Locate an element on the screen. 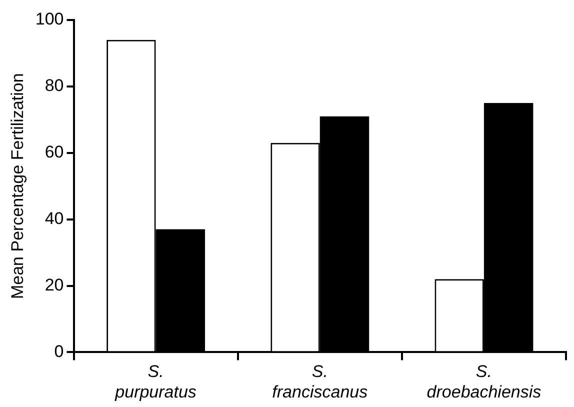  y-axis-title: Mean Percentage Fertilization is located at coordinates (17, 186).